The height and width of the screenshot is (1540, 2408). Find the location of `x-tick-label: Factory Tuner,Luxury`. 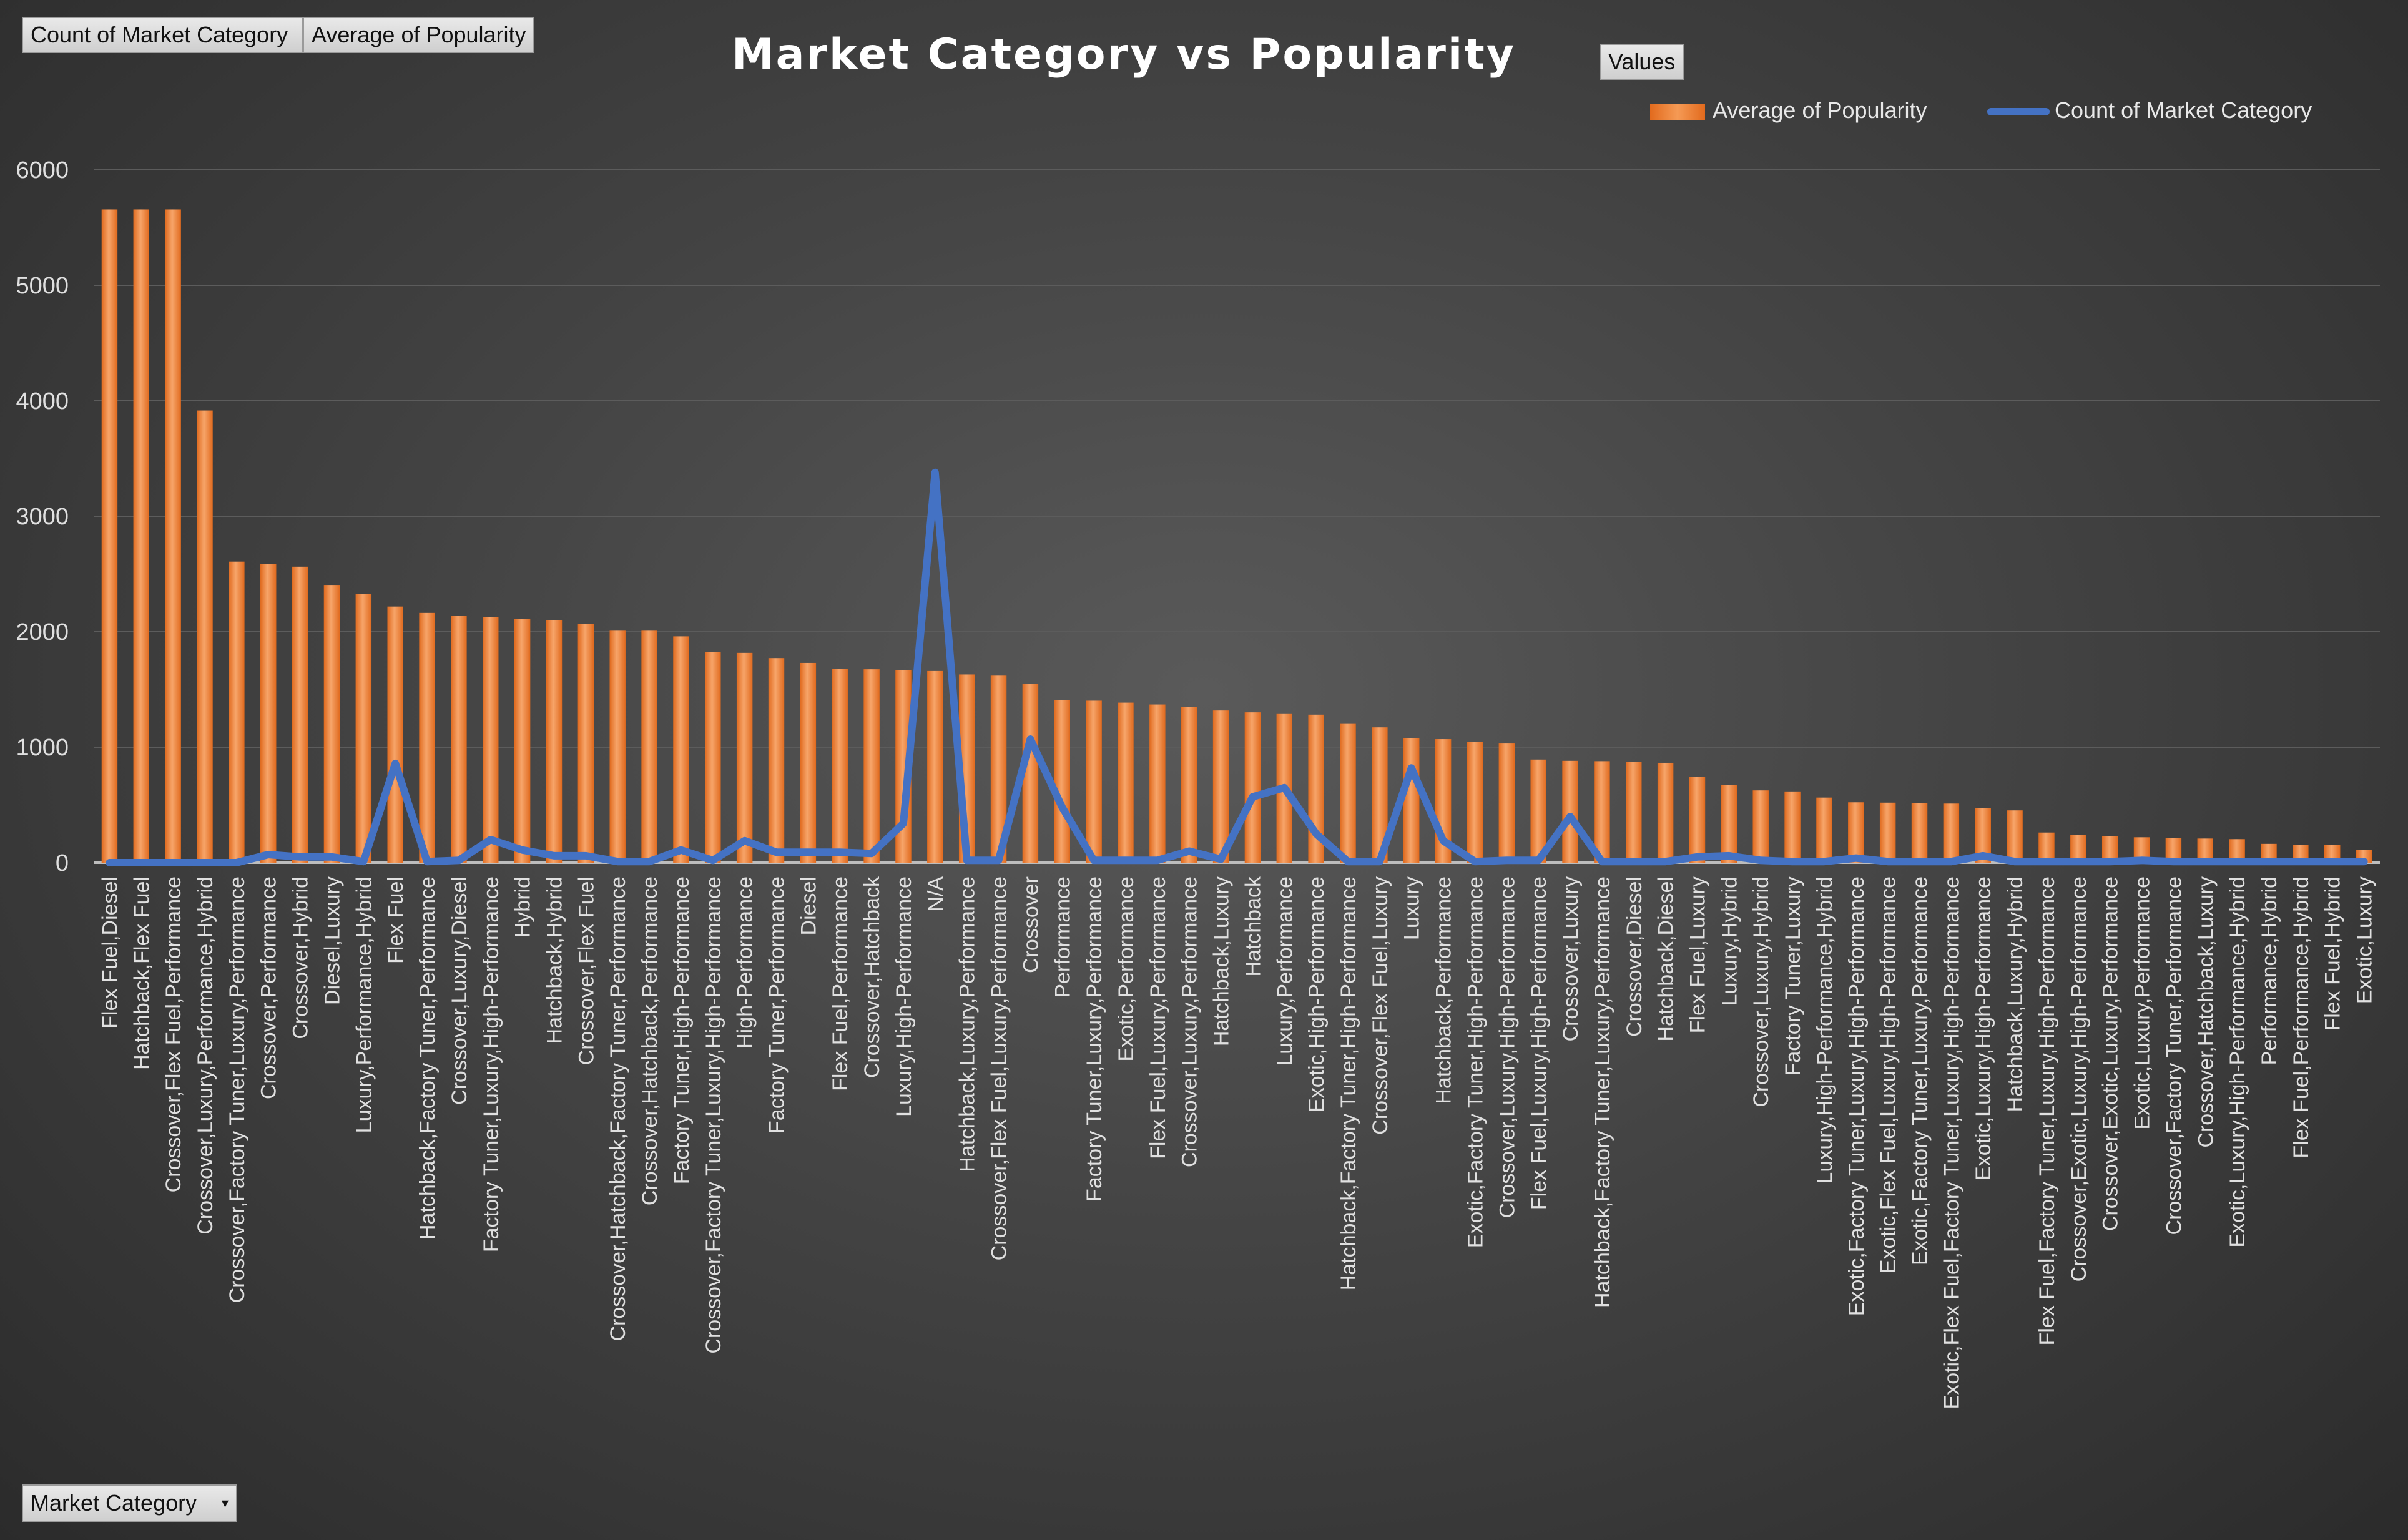

x-tick-label: Factory Tuner,Luxury is located at coordinates (1793, 976).